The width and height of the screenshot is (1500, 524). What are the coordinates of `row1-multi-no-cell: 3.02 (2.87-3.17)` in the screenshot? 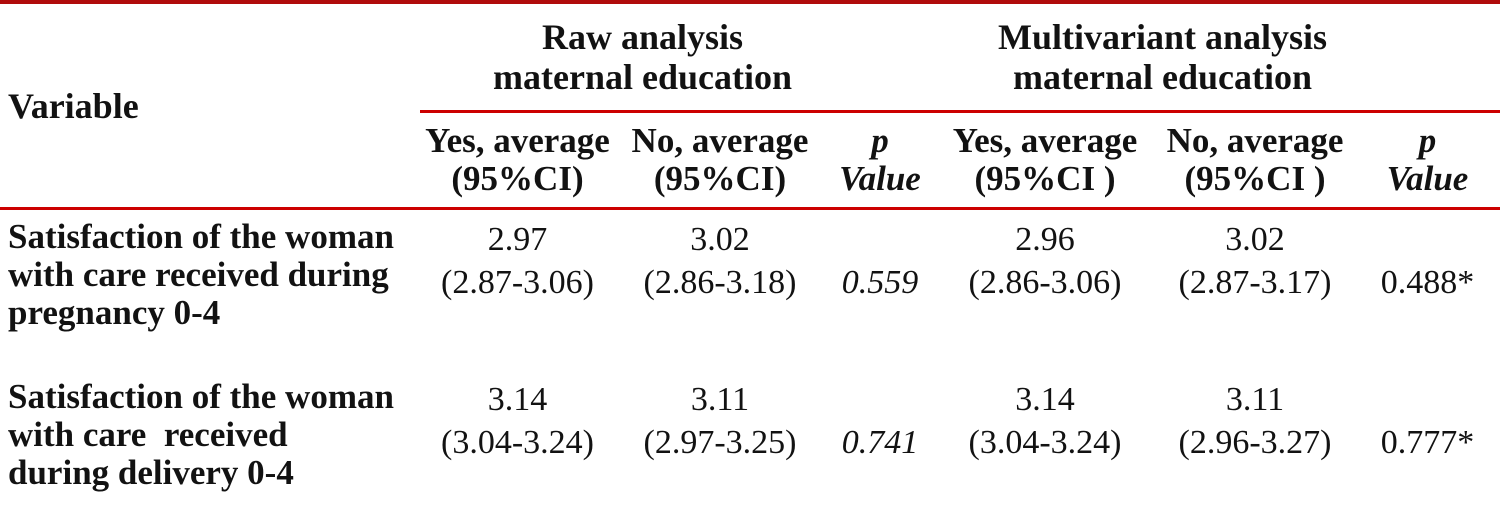 It's located at (1255, 290).